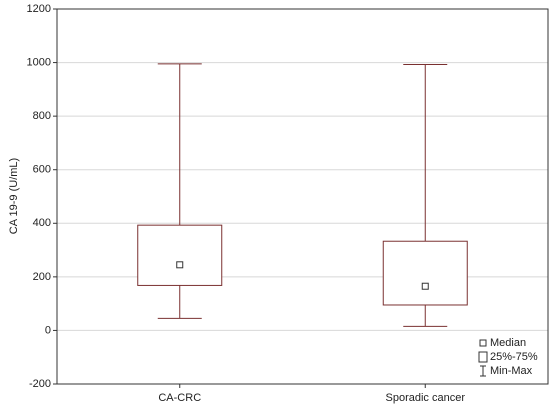 The width and height of the screenshot is (550, 411). What do you see at coordinates (511, 371) in the screenshot?
I see `legend-label: Min-Max` at bounding box center [511, 371].